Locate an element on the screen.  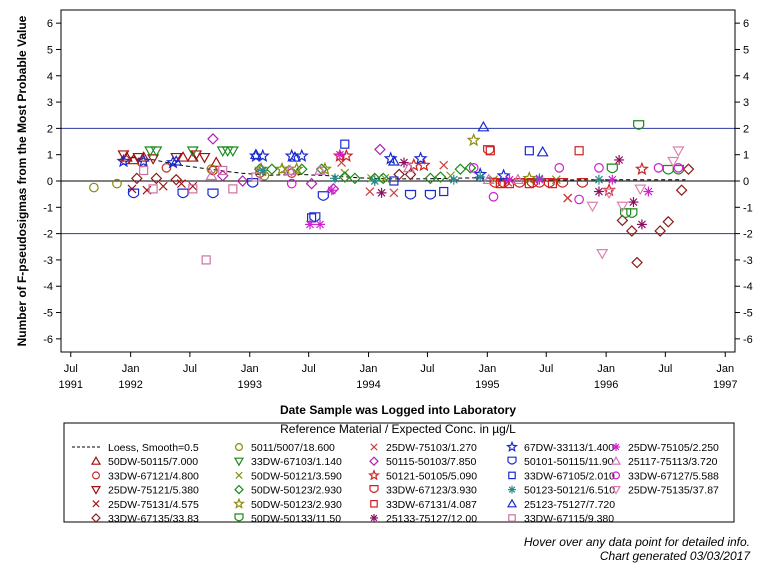
data-point-s18-p6 is located at coordinates (301, 155).